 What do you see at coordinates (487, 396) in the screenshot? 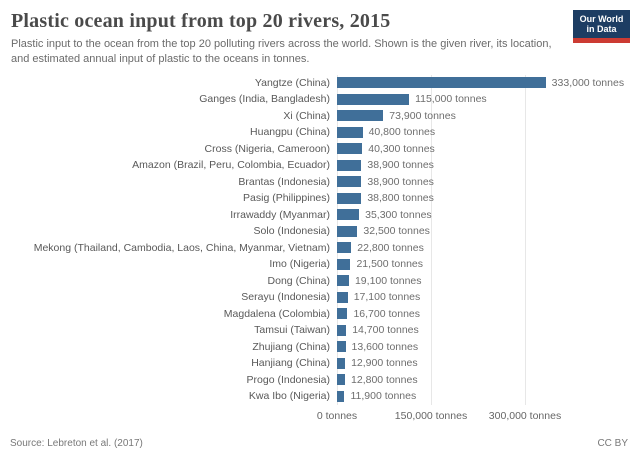
I see `bar-area: 11,900 tonnes` at bounding box center [487, 396].